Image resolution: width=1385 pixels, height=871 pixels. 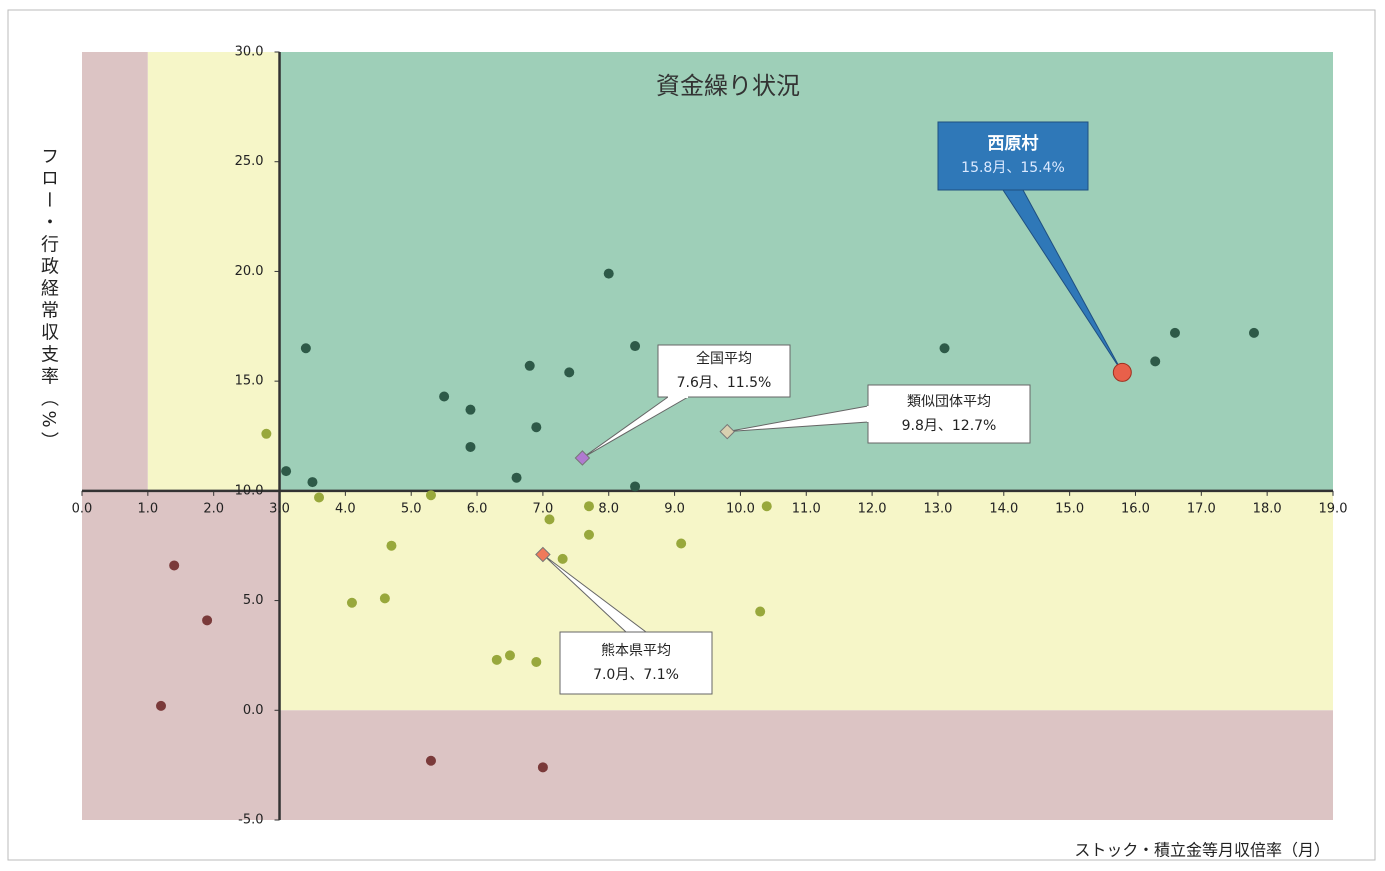 I want to click on callout-title: 類似団体平均, so click(x=949, y=402).